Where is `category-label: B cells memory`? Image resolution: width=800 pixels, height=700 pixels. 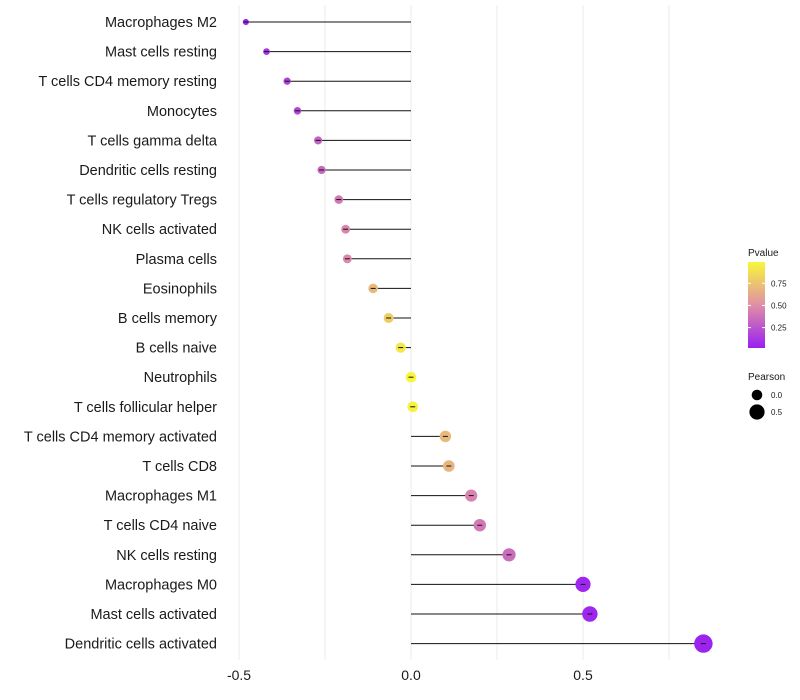 category-label: B cells memory is located at coordinates (168, 319).